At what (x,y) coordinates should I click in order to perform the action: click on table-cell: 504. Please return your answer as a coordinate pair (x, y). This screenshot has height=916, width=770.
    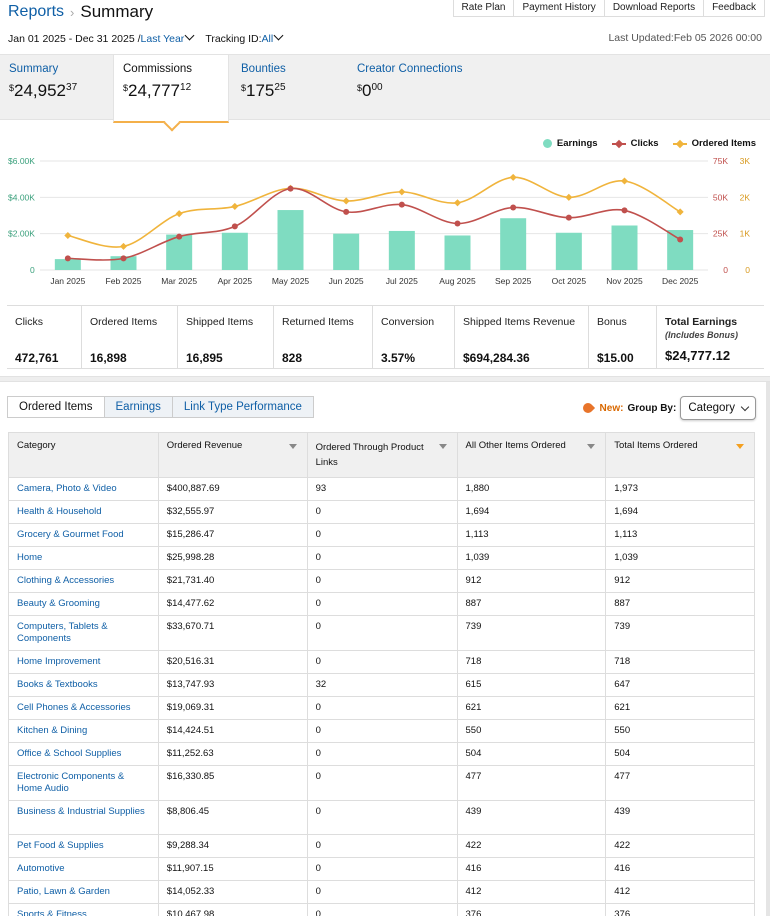
    Looking at the image, I should click on (680, 754).